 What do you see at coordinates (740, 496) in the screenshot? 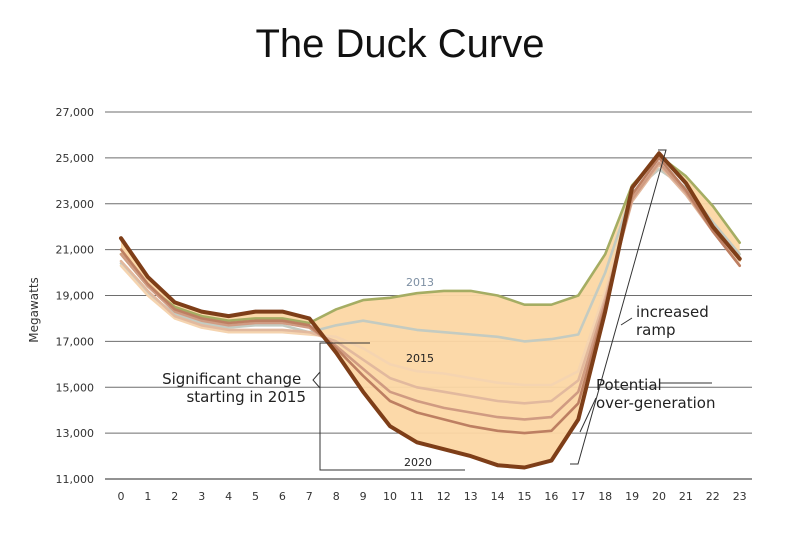
I see `x-tick-label: 23` at bounding box center [740, 496].